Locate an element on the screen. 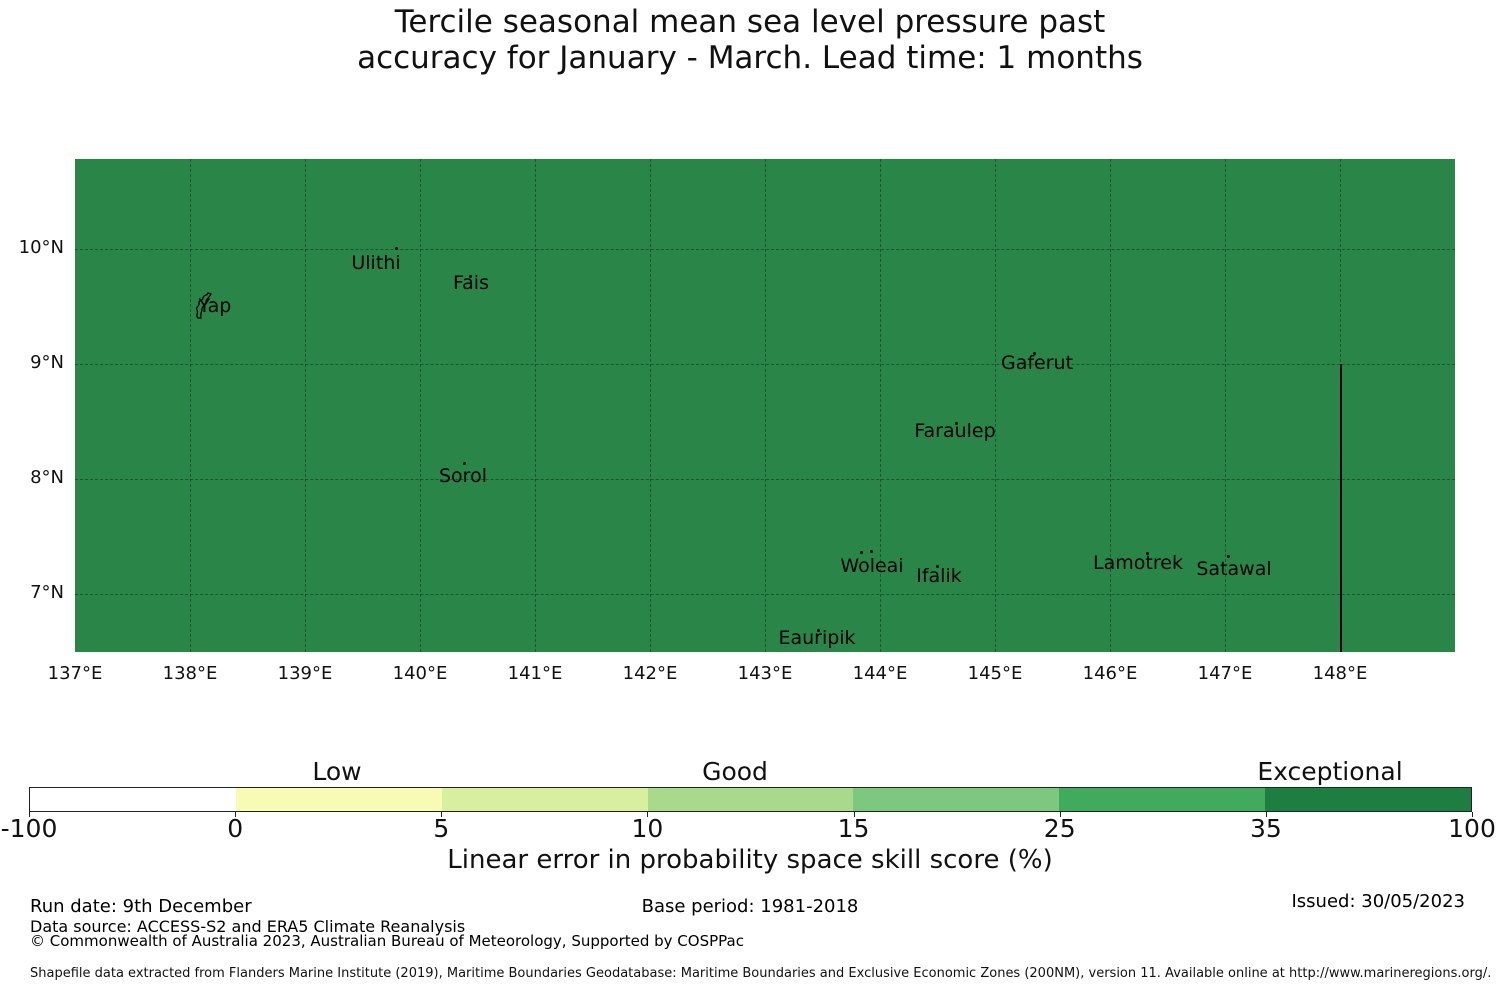 This screenshot has height=990, width=1500. colorbar-tick-label: 35 is located at coordinates (1265, 828).